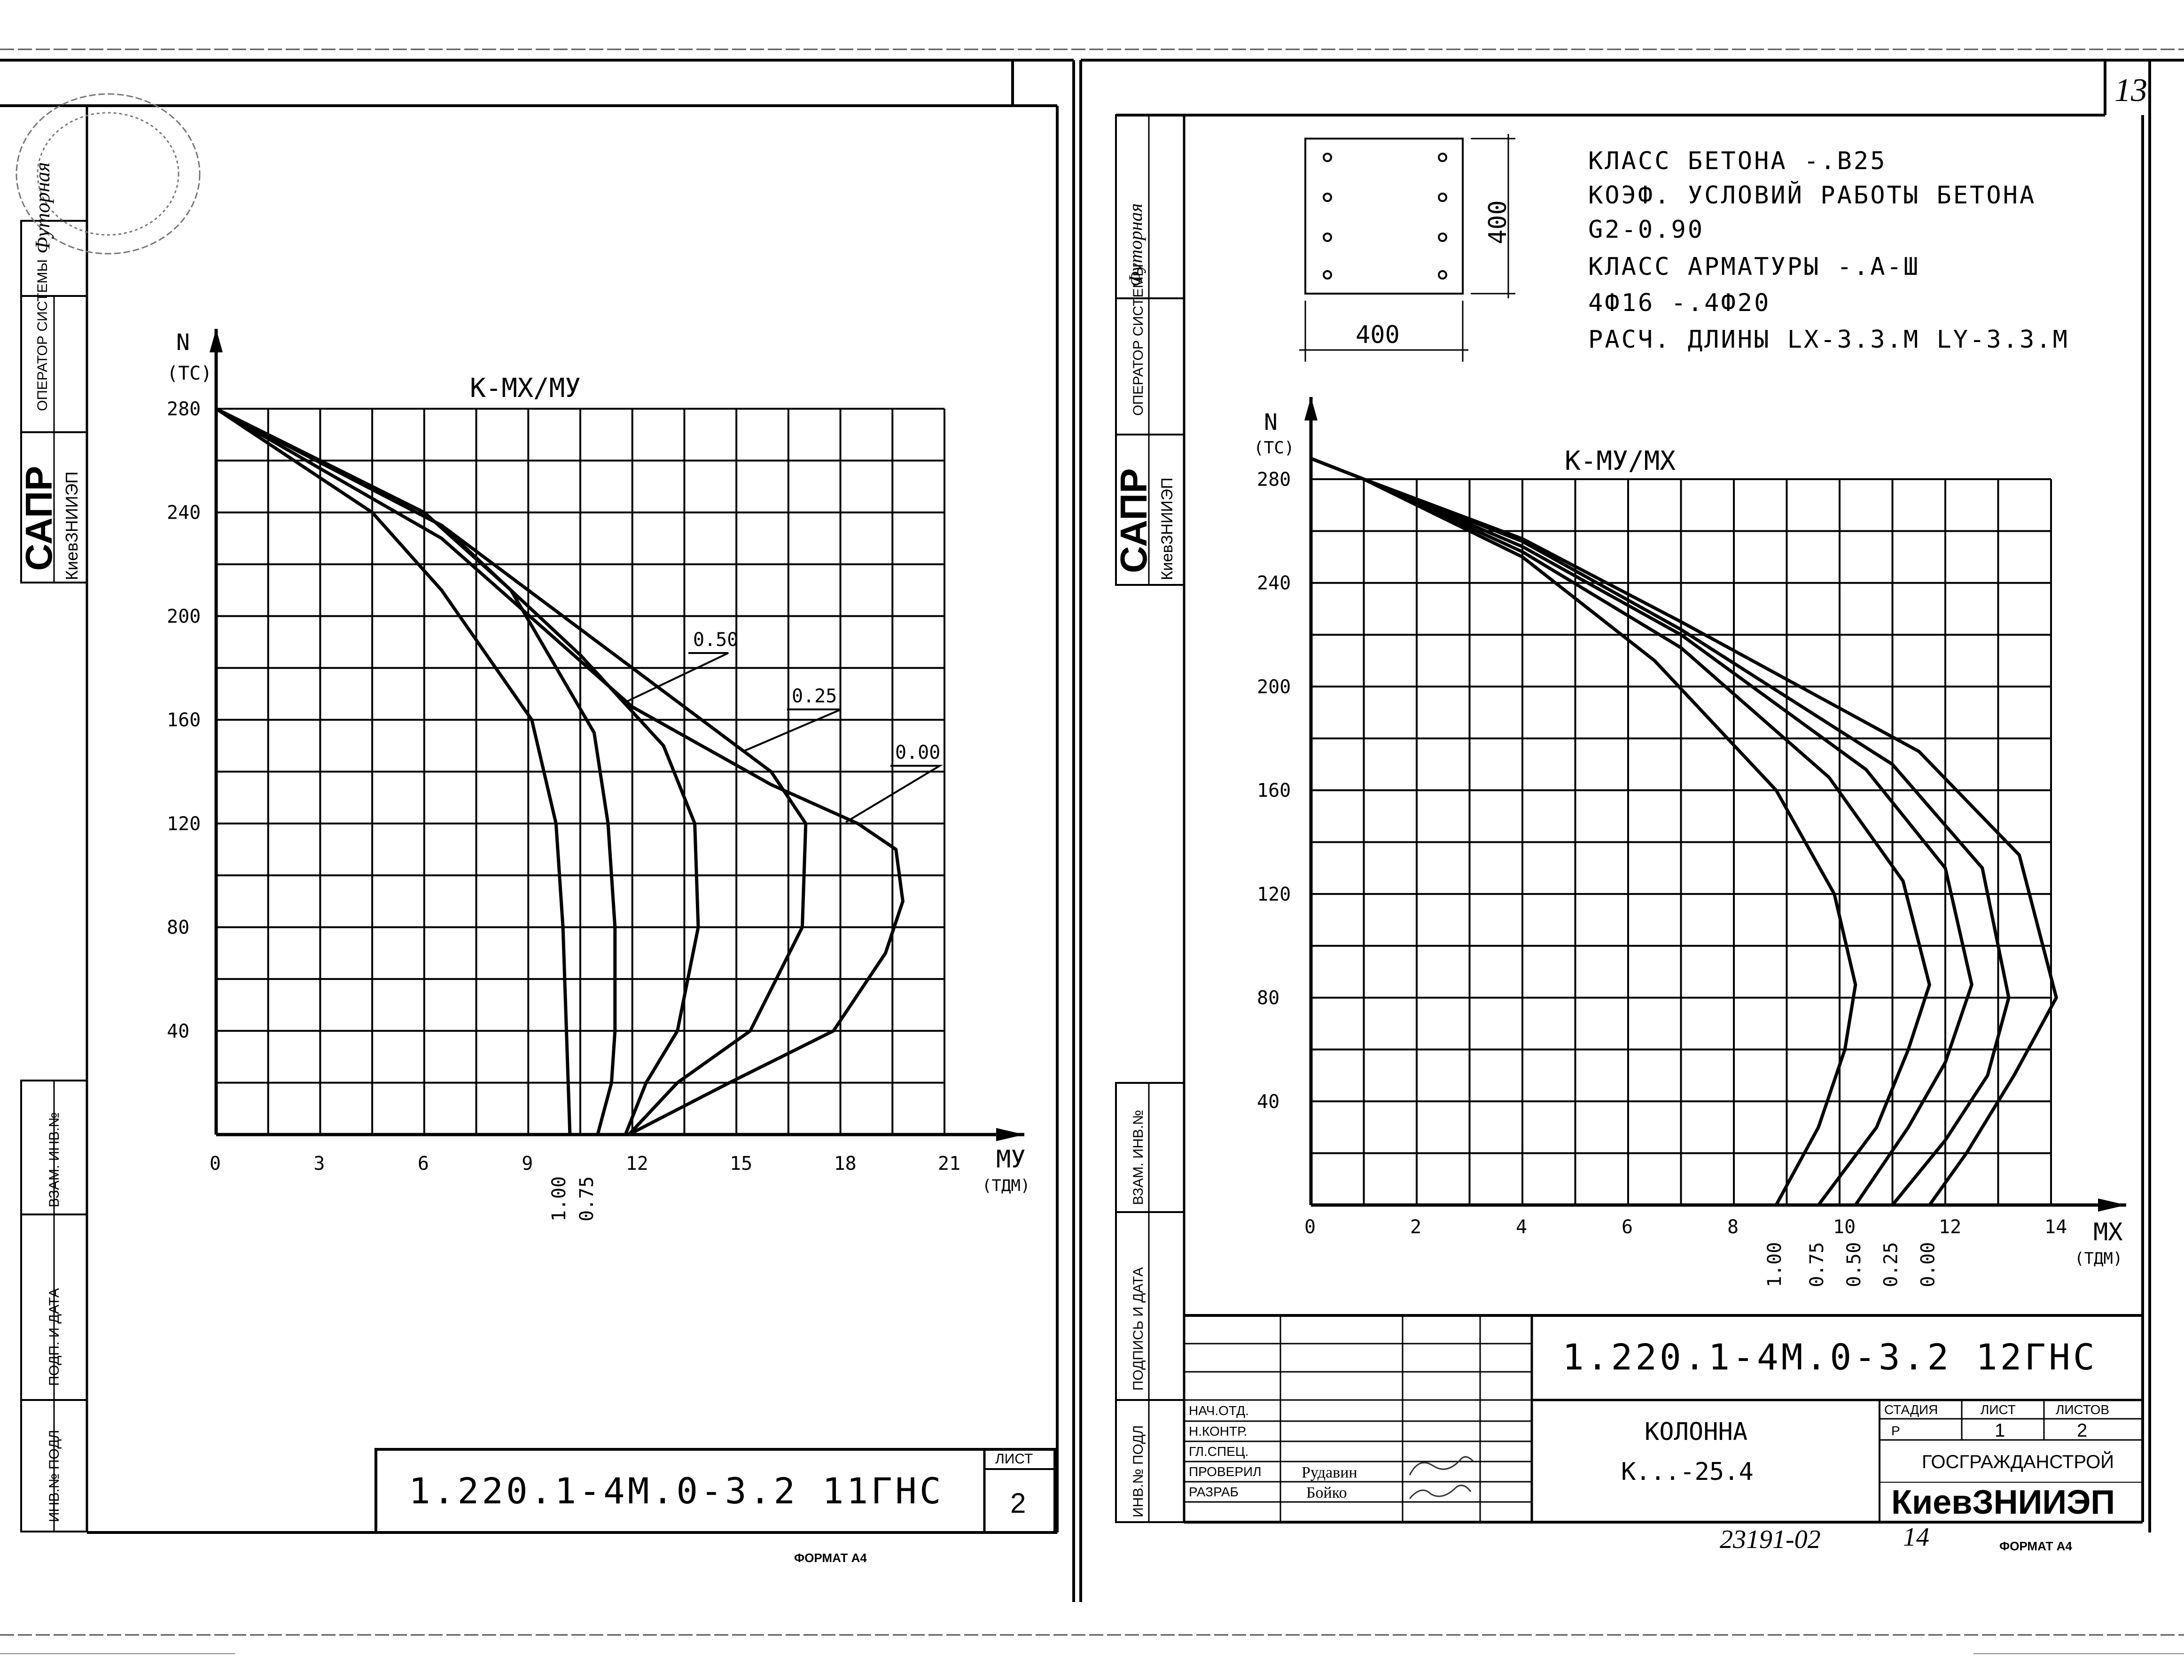  I want to click on sheet-value: 1, so click(2000, 1430).